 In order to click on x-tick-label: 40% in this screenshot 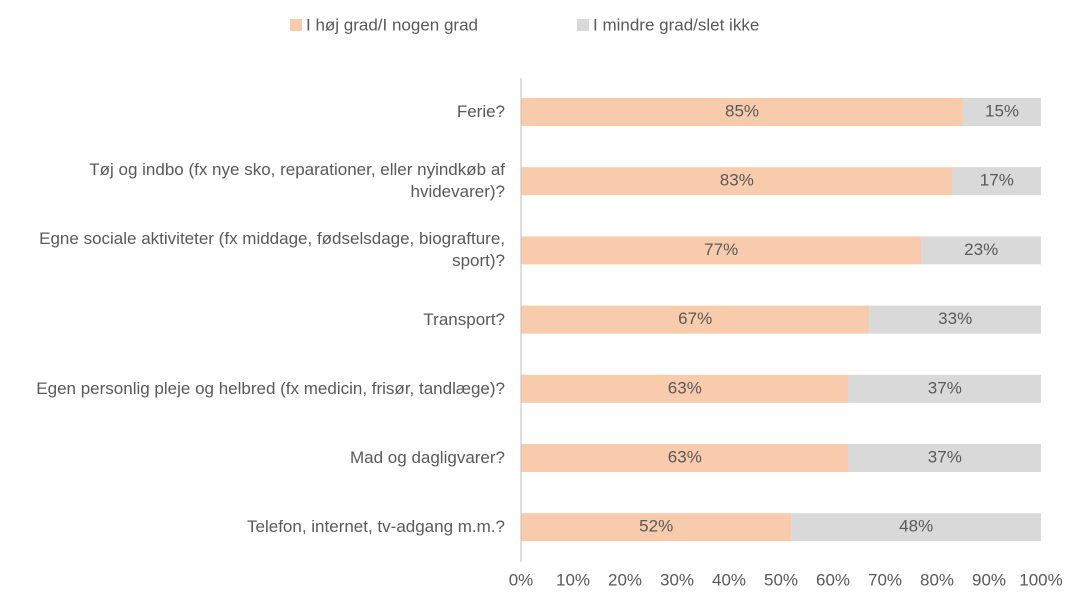, I will do `click(729, 579)`.